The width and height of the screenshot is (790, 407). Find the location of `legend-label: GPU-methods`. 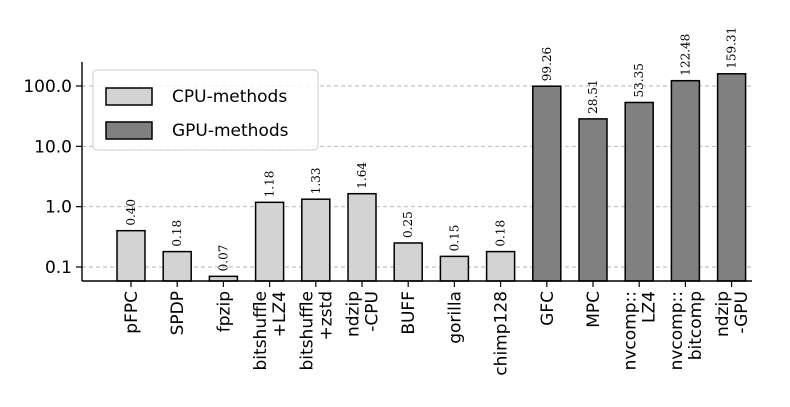

legend-label: GPU-methods is located at coordinates (230, 131).